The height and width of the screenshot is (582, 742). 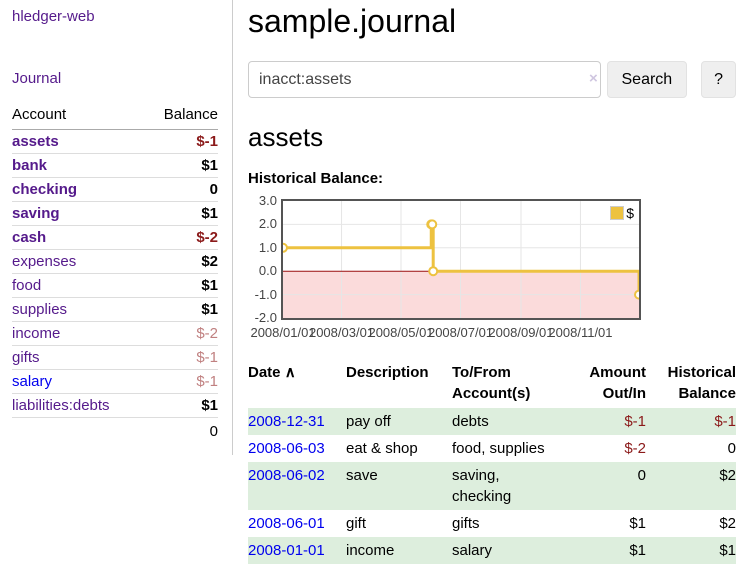 What do you see at coordinates (181, 118) in the screenshot?
I see `accounts-header-balance: Balance` at bounding box center [181, 118].